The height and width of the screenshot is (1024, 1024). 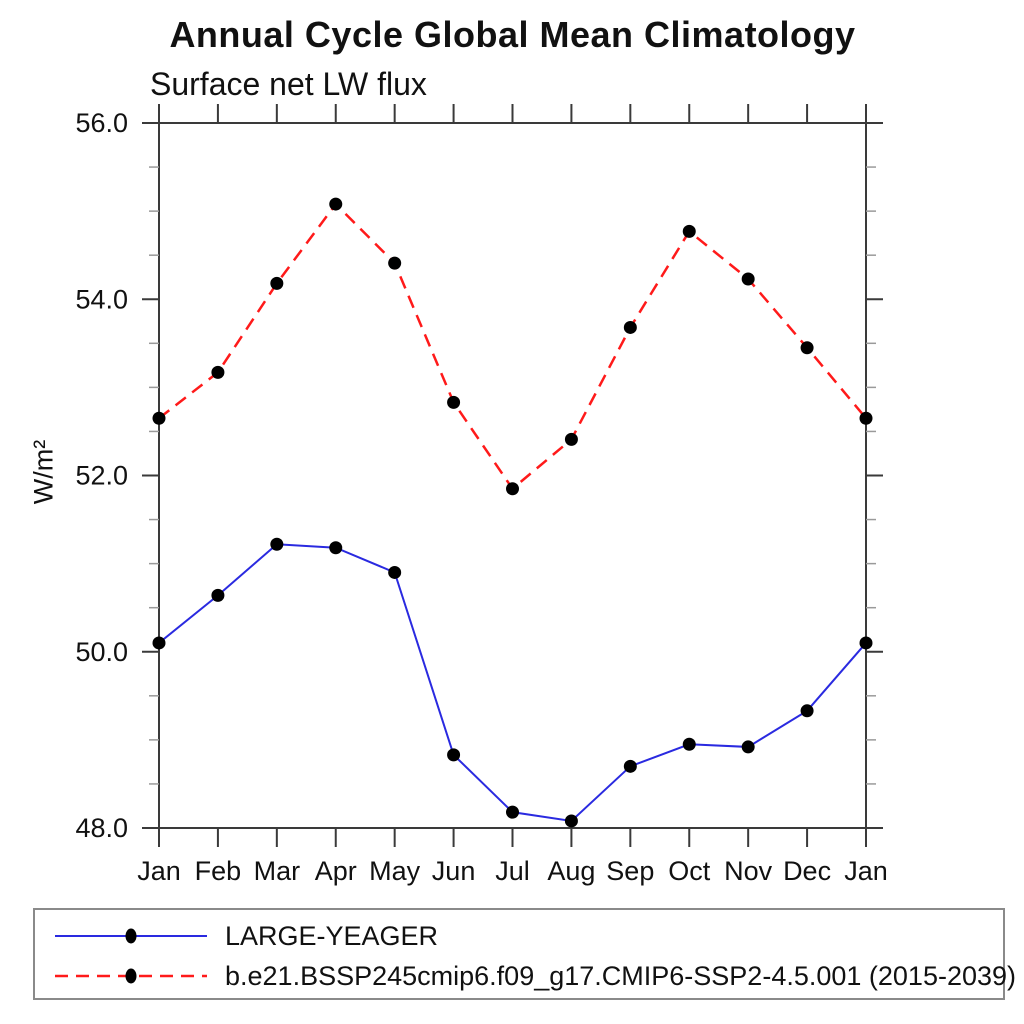 What do you see at coordinates (288, 84) in the screenshot?
I see `chart-subtitle: Surface net LW flux` at bounding box center [288, 84].